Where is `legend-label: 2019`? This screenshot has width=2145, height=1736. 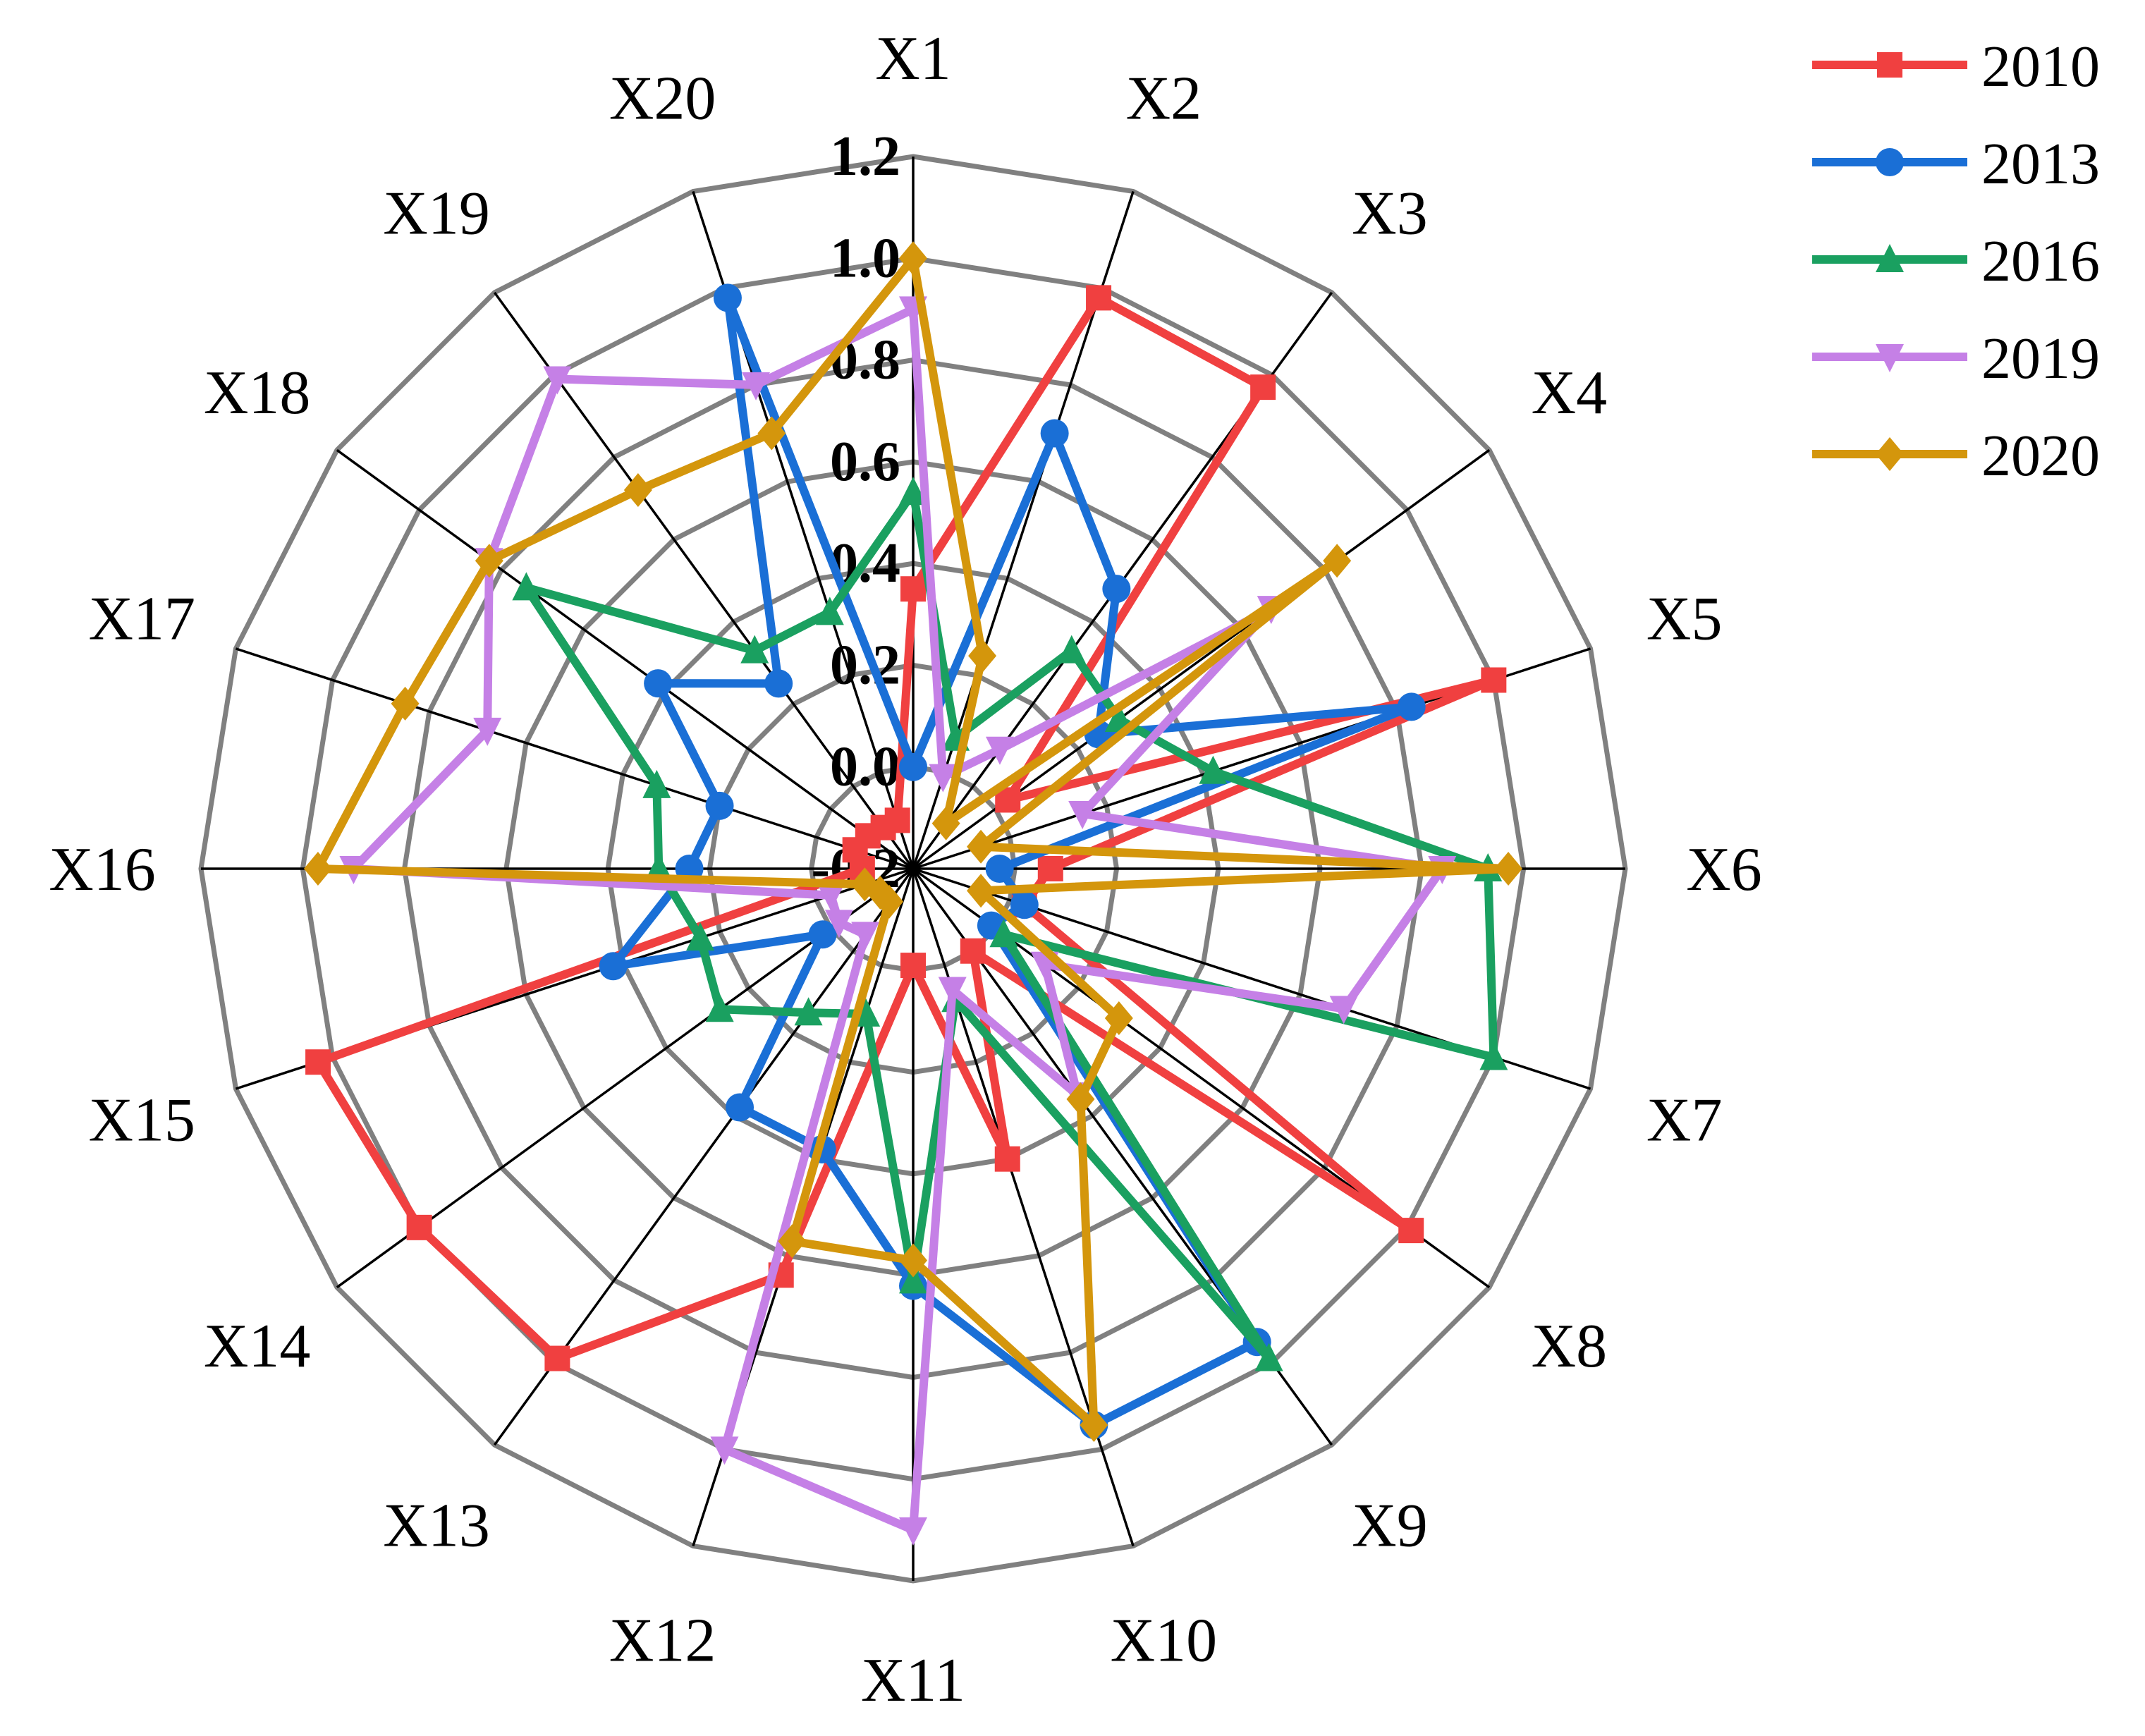
legend-label: 2019 is located at coordinates (2041, 359).